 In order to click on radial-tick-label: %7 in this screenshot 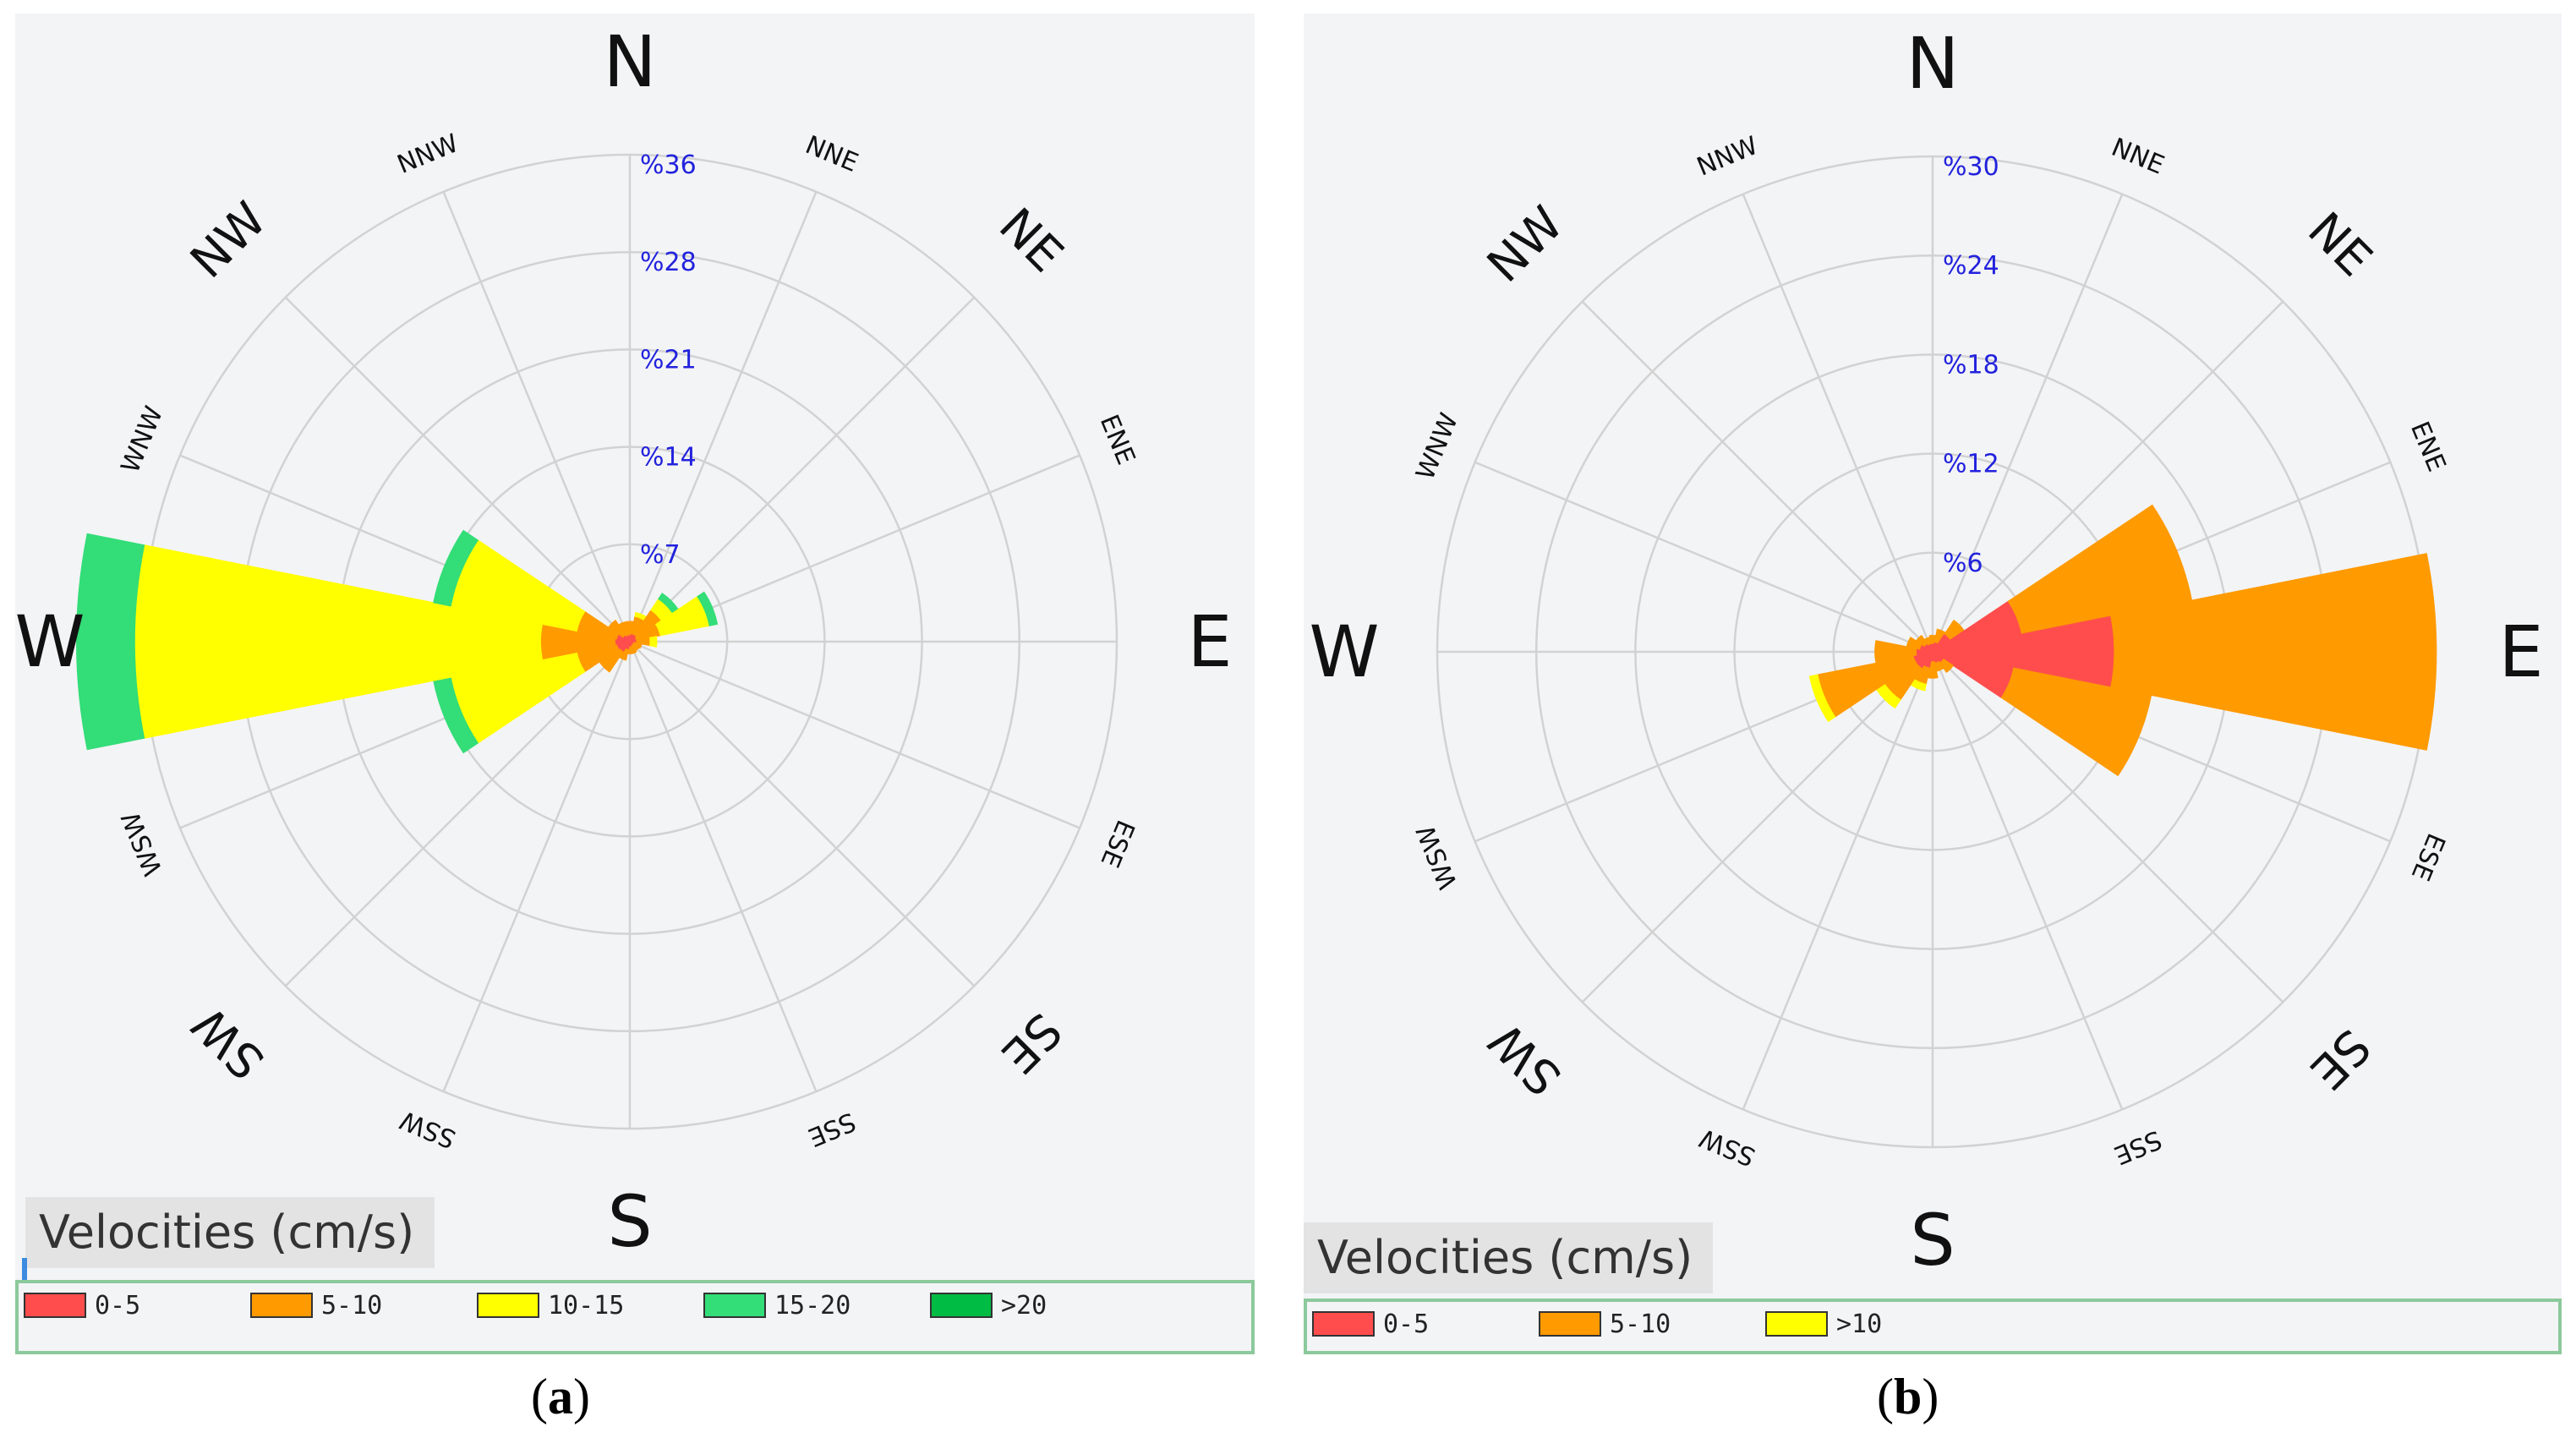, I will do `click(660, 555)`.